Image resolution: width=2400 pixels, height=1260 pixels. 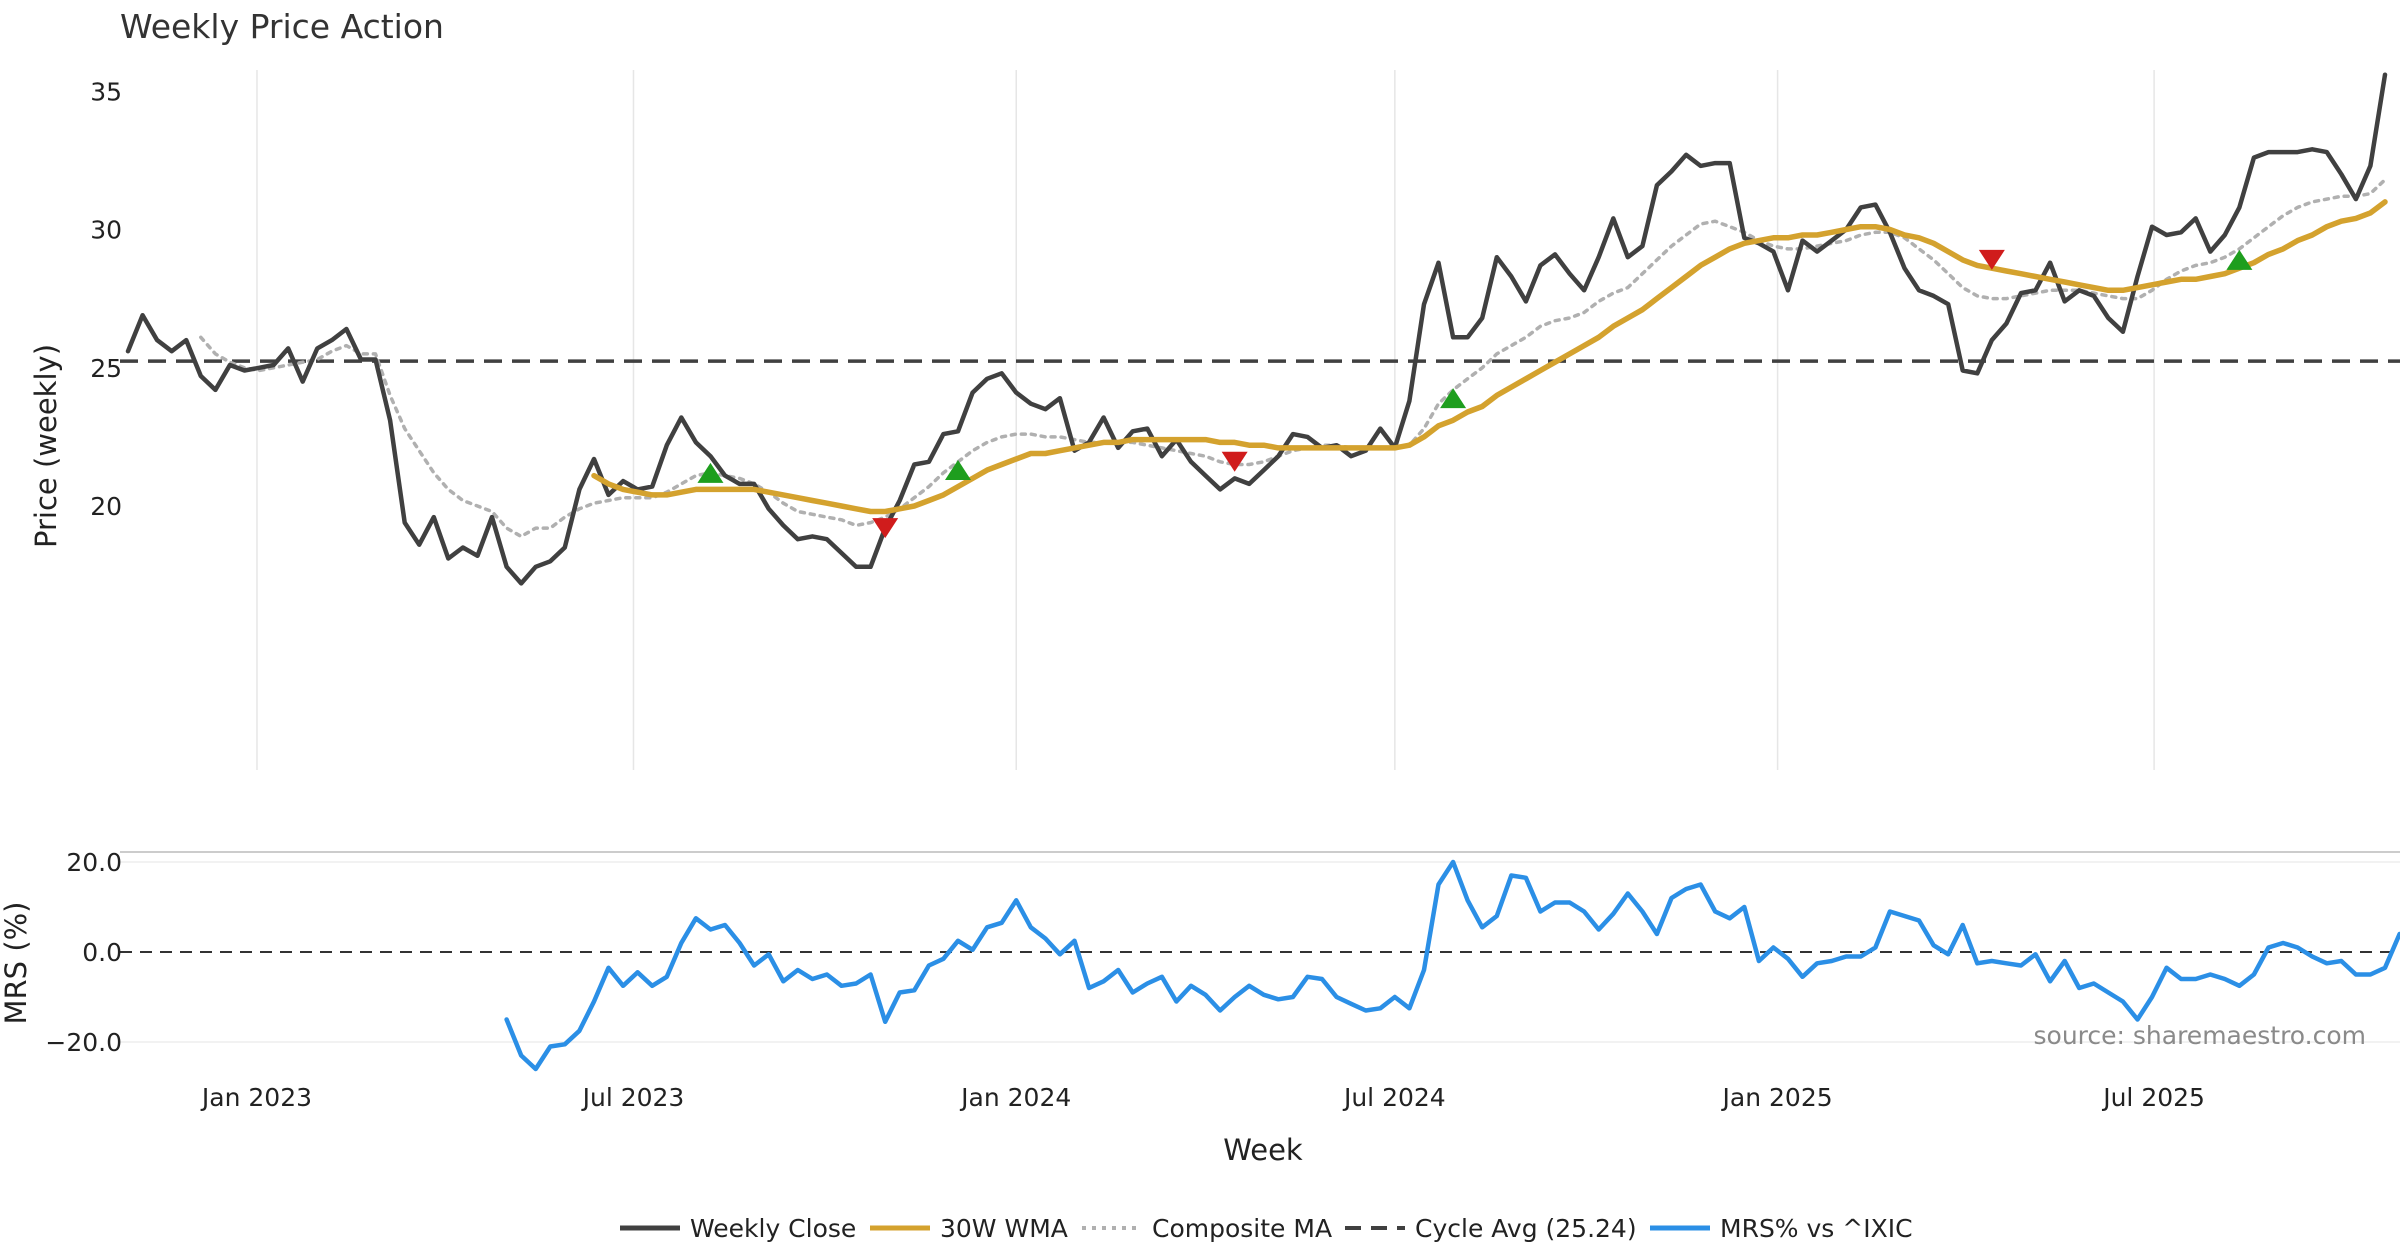 I want to click on legend-label: MRS% vs ^IXIC, so click(x=1816, y=1228).